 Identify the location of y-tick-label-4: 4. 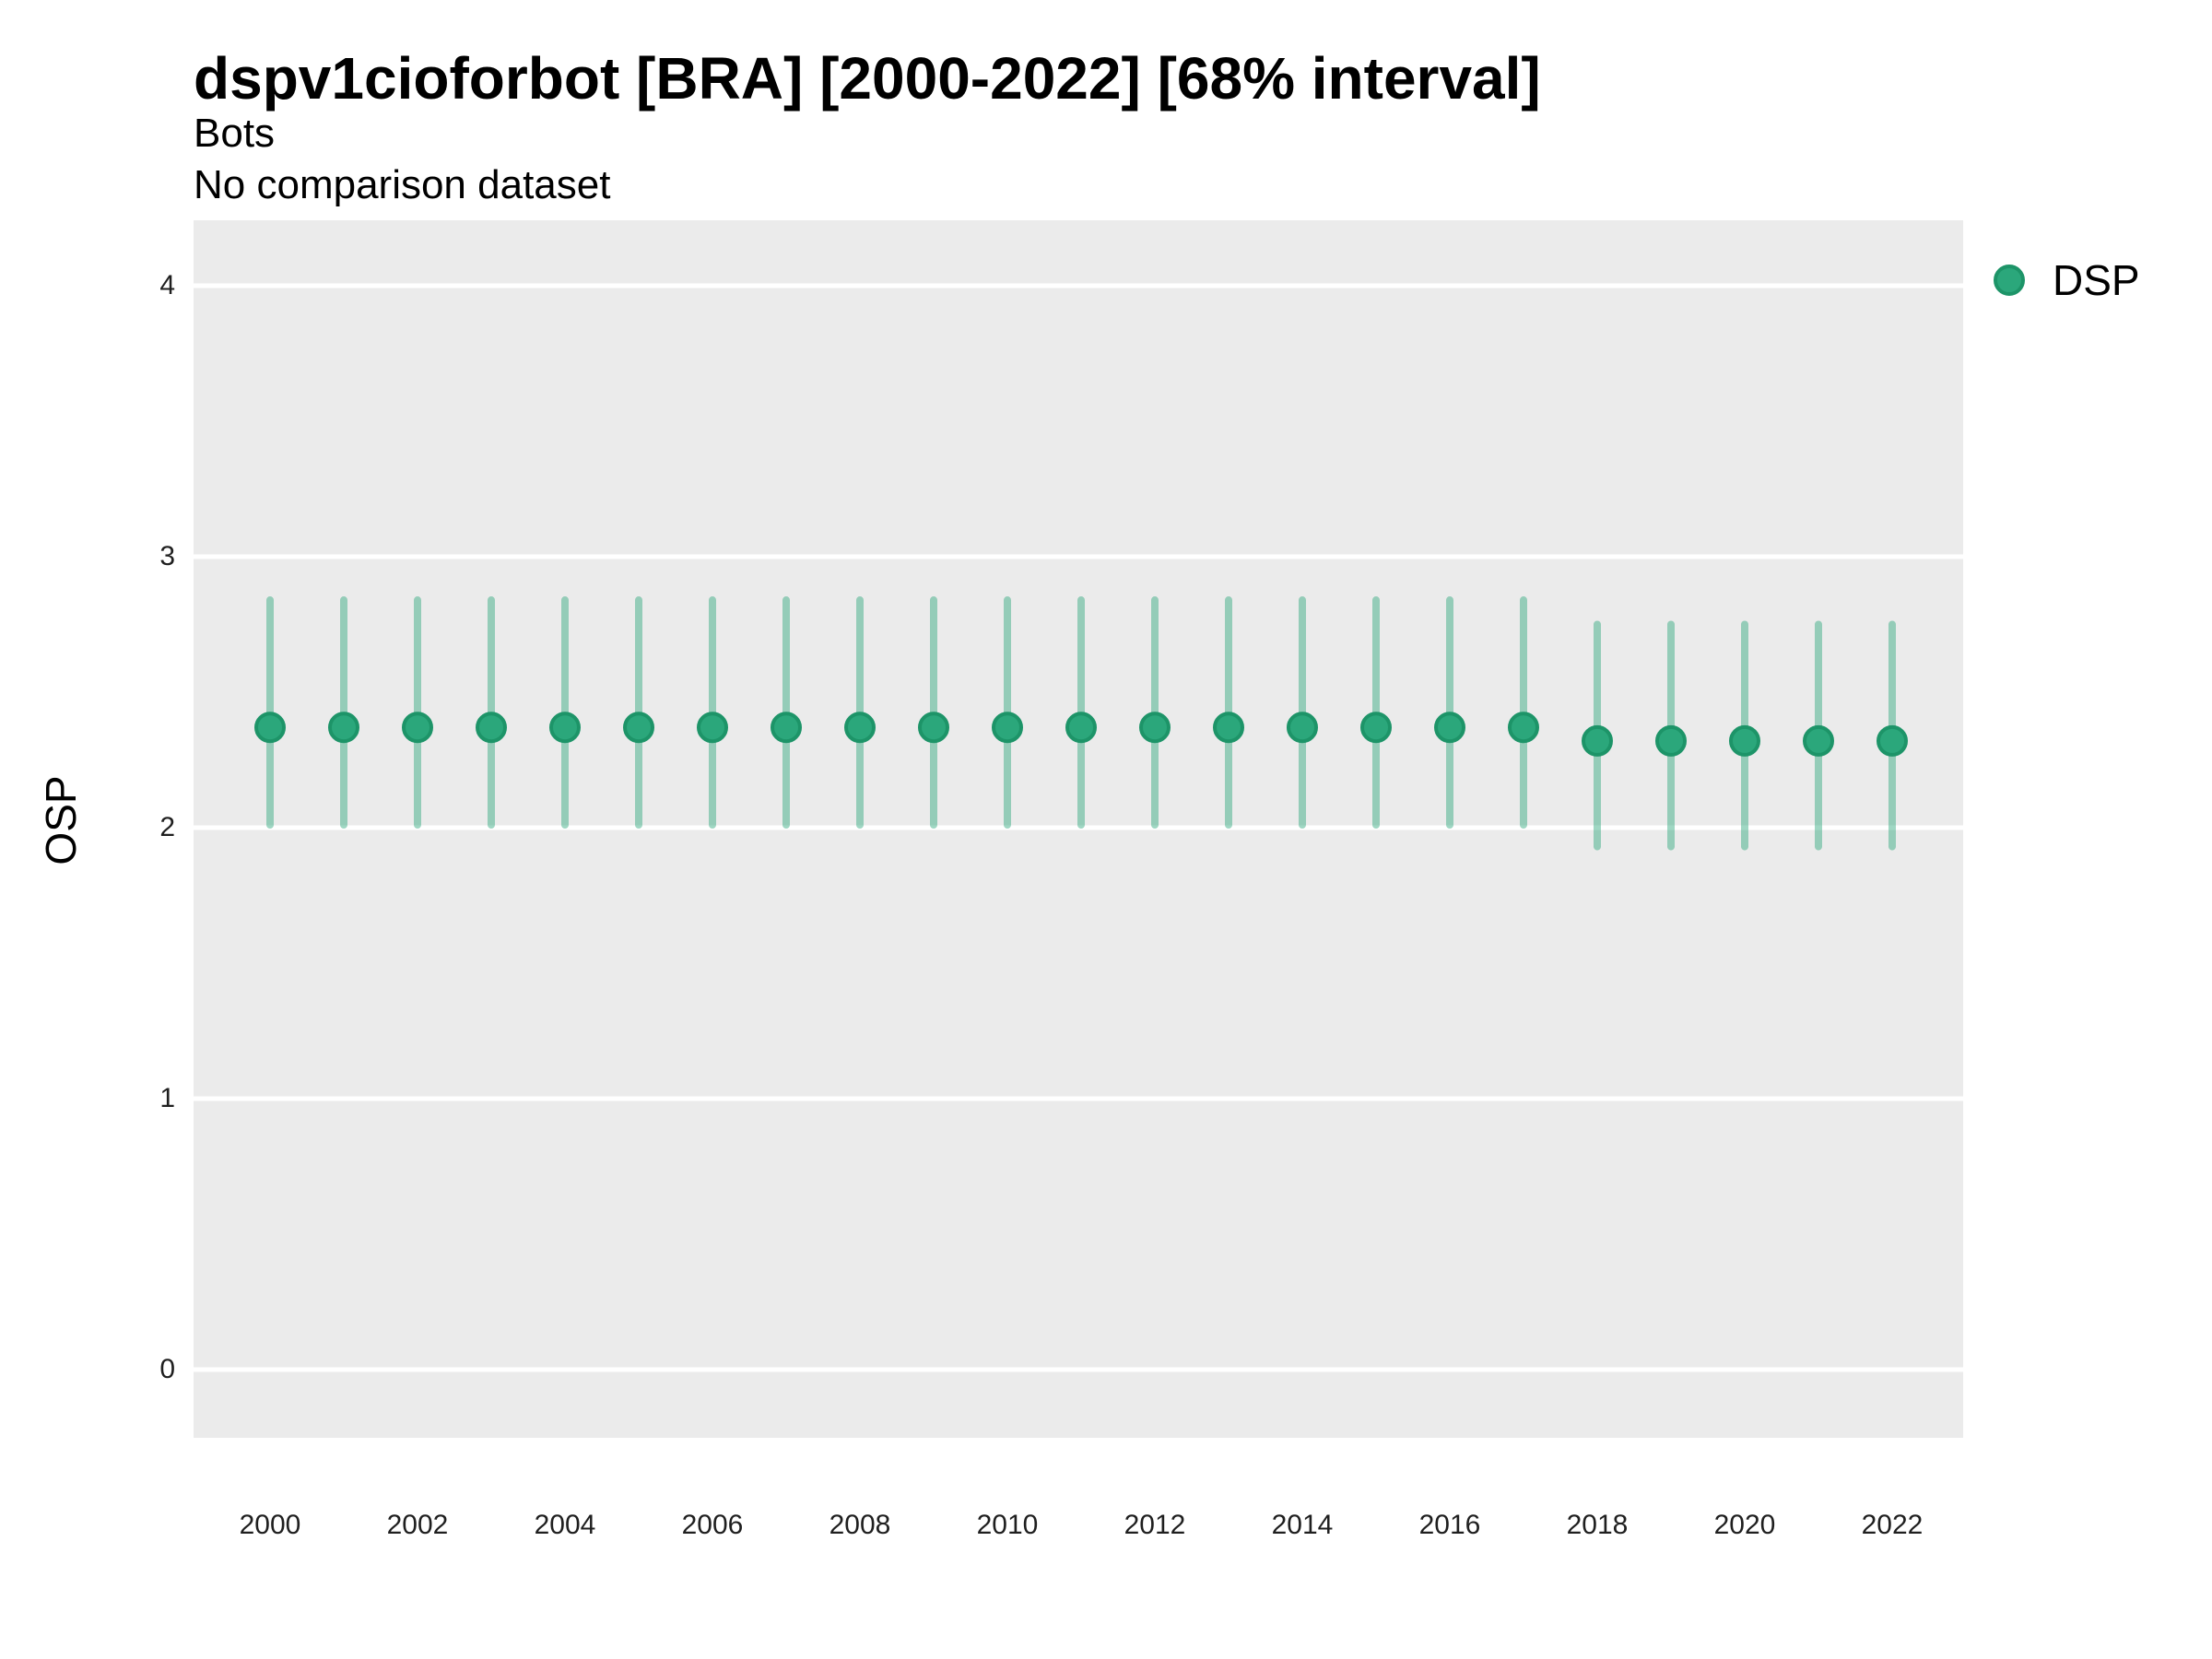
(167, 285).